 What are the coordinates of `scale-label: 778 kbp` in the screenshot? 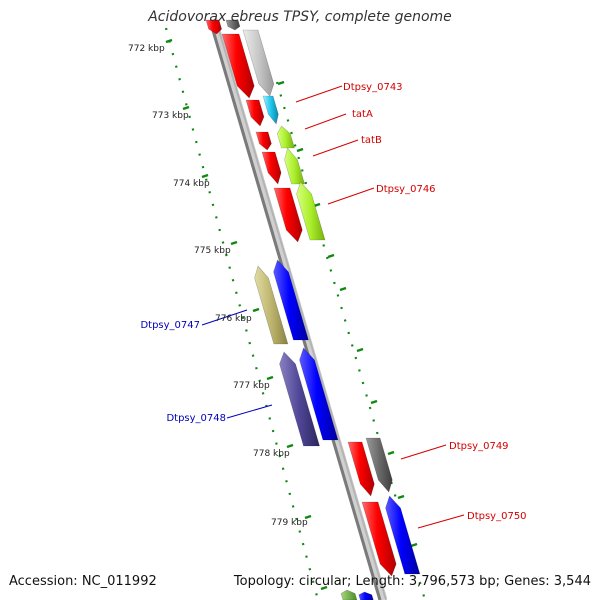 It's located at (271, 454).